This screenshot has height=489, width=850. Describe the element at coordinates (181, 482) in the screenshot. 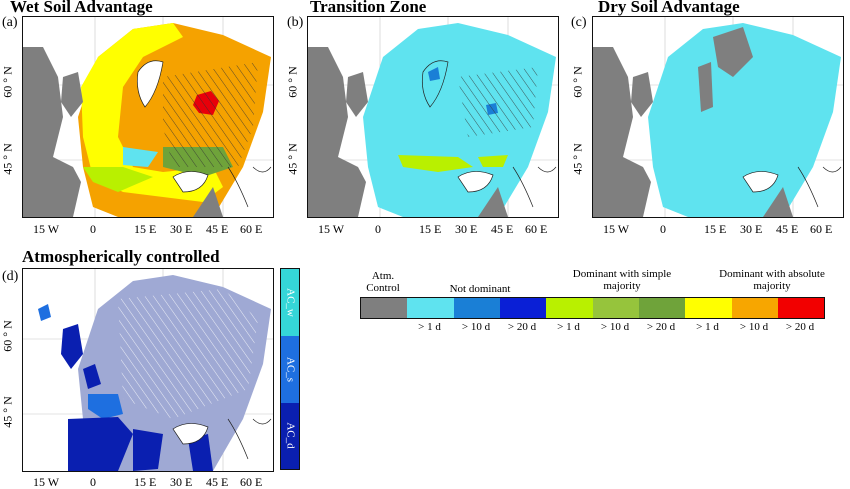

I see `lon-tick-d-3: 30 E` at that location.